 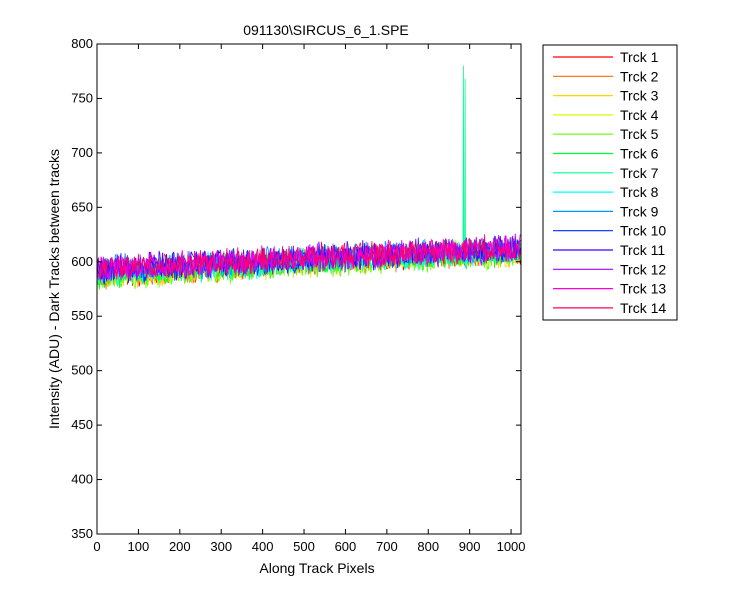 What do you see at coordinates (180, 546) in the screenshot?
I see `x-tick-label: 200` at bounding box center [180, 546].